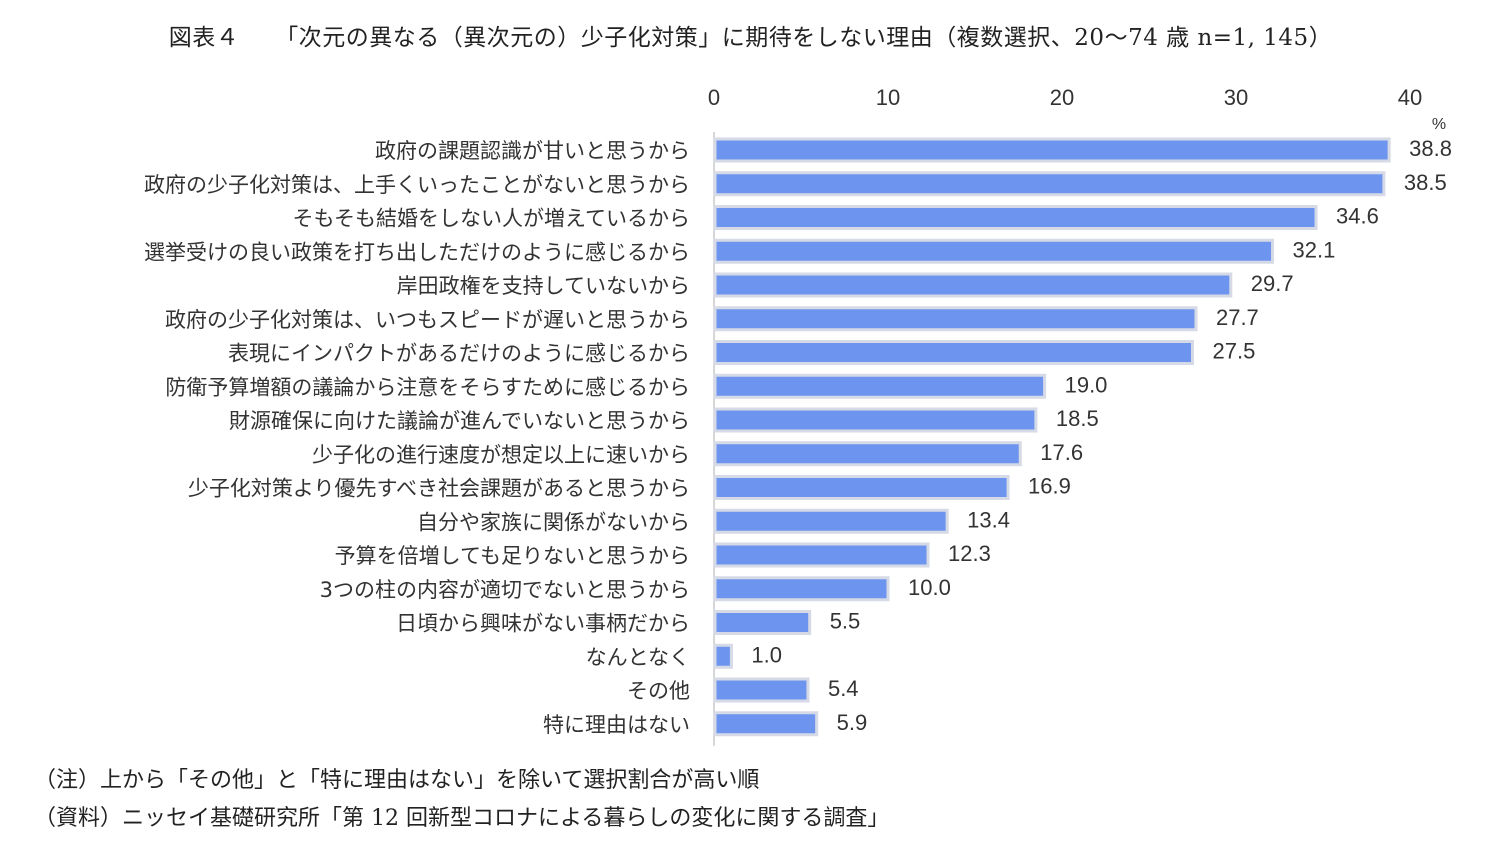  What do you see at coordinates (888, 97) in the screenshot?
I see `x-tick-label: 10` at bounding box center [888, 97].